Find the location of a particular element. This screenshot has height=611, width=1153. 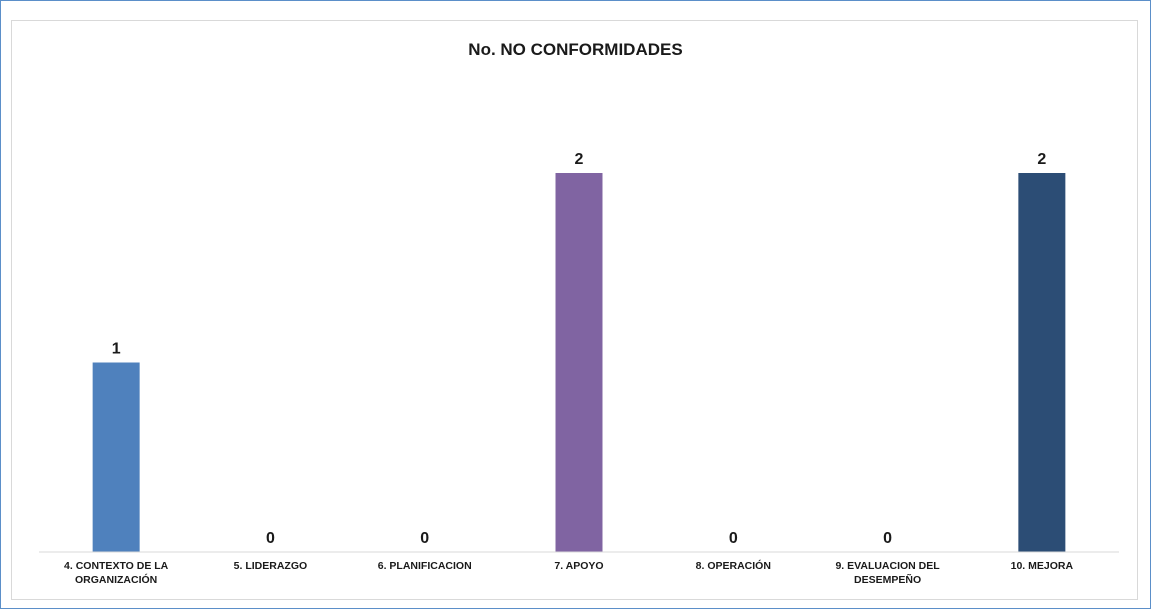

category-label: 8. OPERACIÓN is located at coordinates (733, 565).